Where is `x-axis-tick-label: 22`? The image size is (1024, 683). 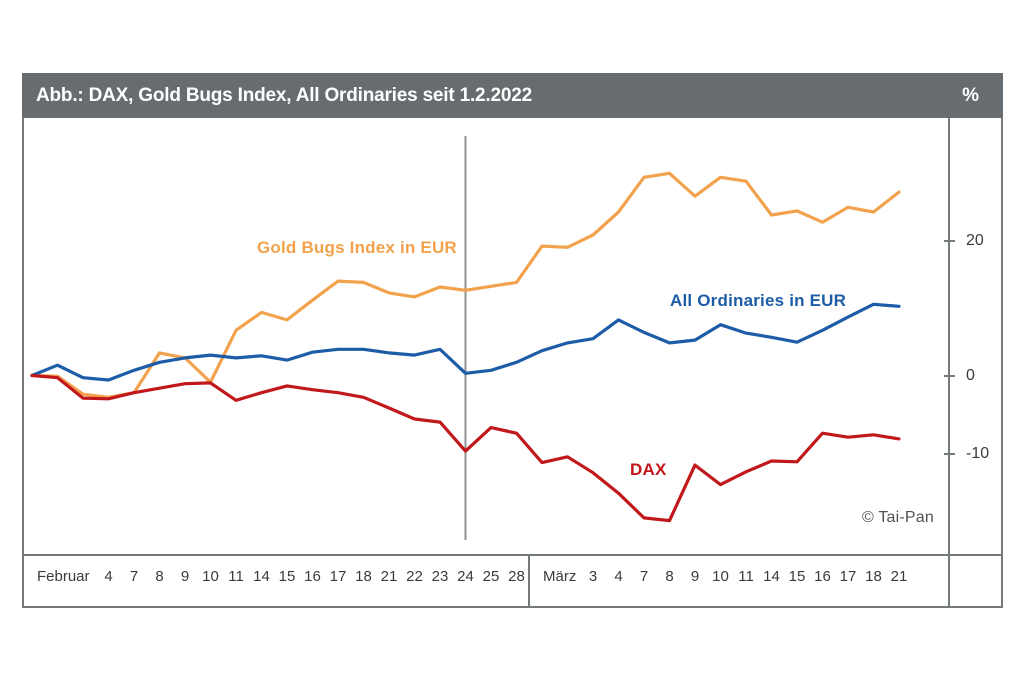
x-axis-tick-label: 22 is located at coordinates (414, 576).